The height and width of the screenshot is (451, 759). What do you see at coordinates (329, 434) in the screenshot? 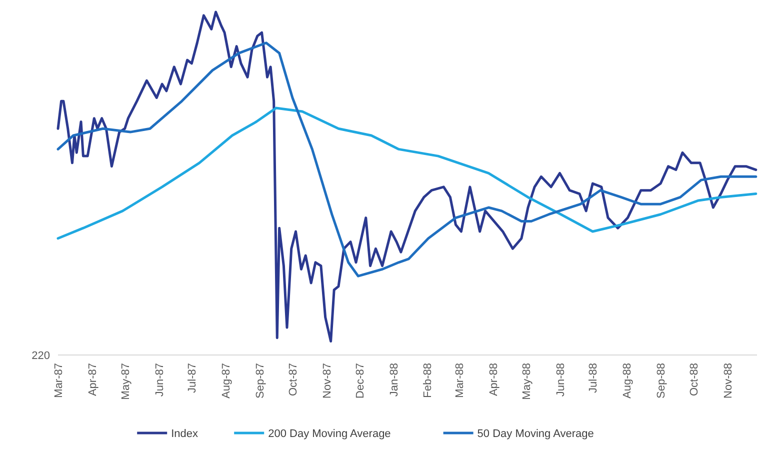
I see `legend-label: 200 Day Moving Average` at bounding box center [329, 434].